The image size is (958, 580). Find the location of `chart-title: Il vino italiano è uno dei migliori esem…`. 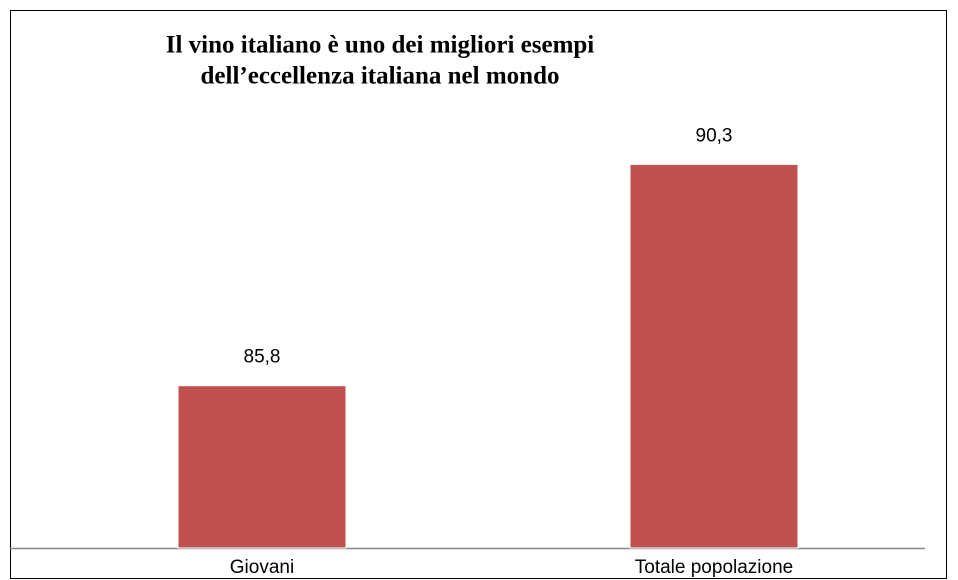

chart-title: Il vino italiano è uno dei migliori esem… is located at coordinates (380, 45).